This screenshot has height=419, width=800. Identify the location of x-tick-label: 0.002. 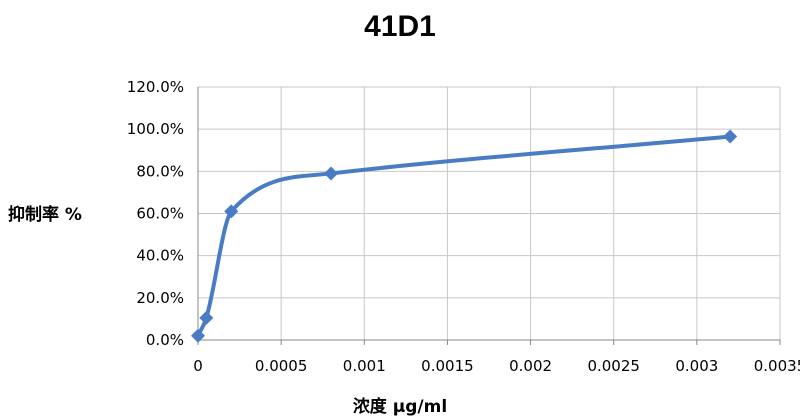
(530, 366).